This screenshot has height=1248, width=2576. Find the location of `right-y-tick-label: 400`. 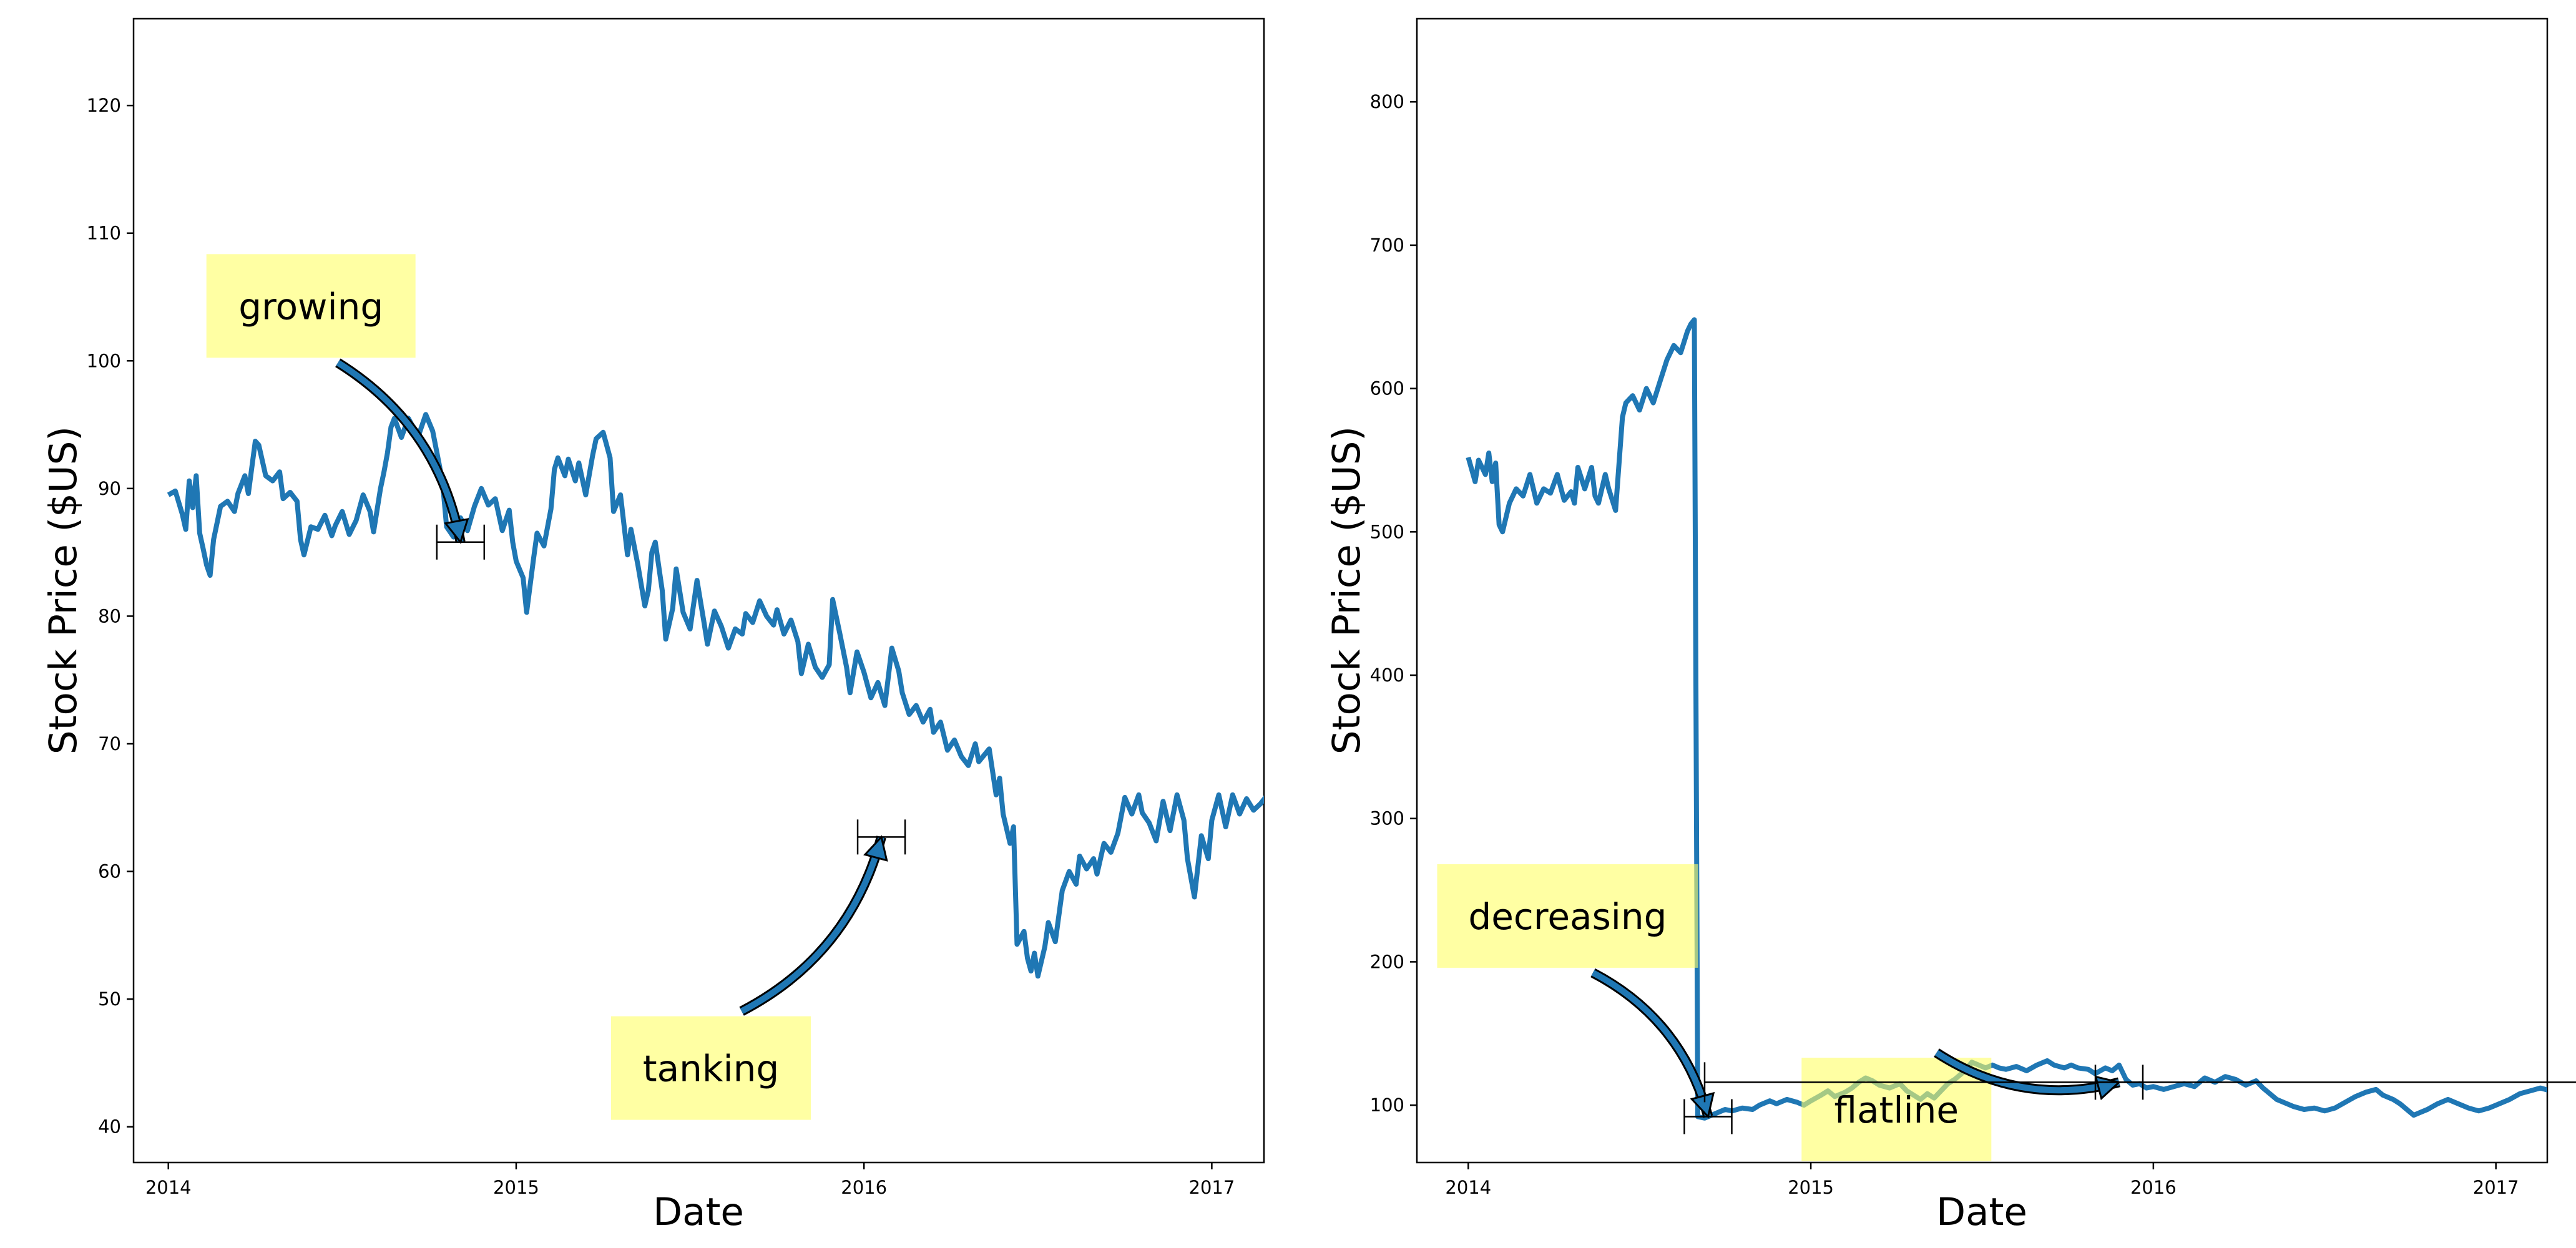

right-y-tick-label: 400 is located at coordinates (1387, 675).